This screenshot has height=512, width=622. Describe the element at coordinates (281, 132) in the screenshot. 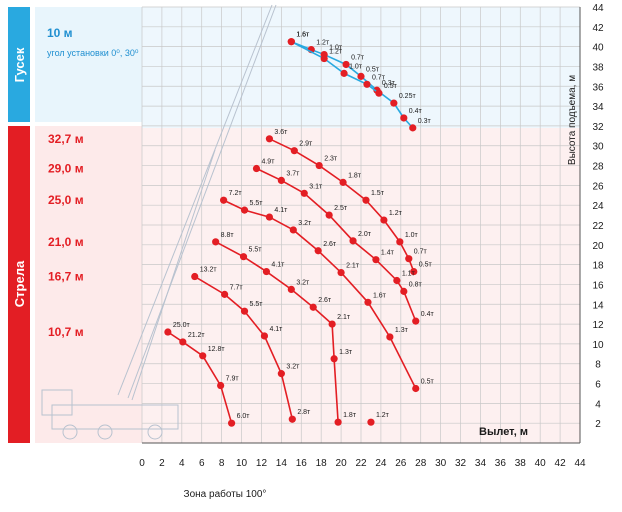

I see `load-label: 3.6т` at that location.